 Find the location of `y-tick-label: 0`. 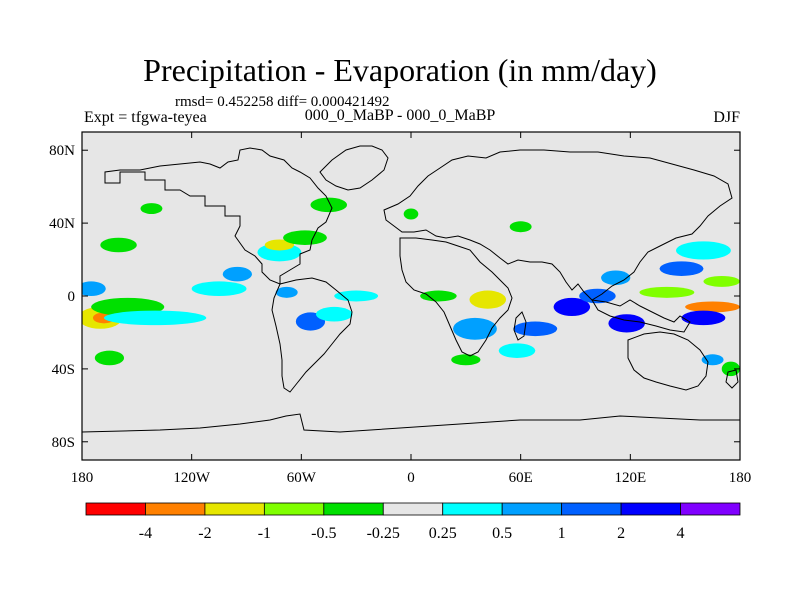

y-tick-label: 0 is located at coordinates (72, 297).